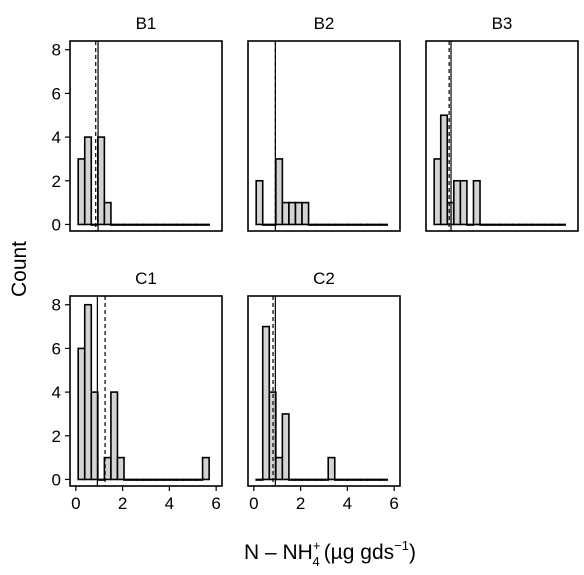 The width and height of the screenshot is (584, 575). Describe the element at coordinates (56, 348) in the screenshot. I see `y-tick-label: 6` at that location.